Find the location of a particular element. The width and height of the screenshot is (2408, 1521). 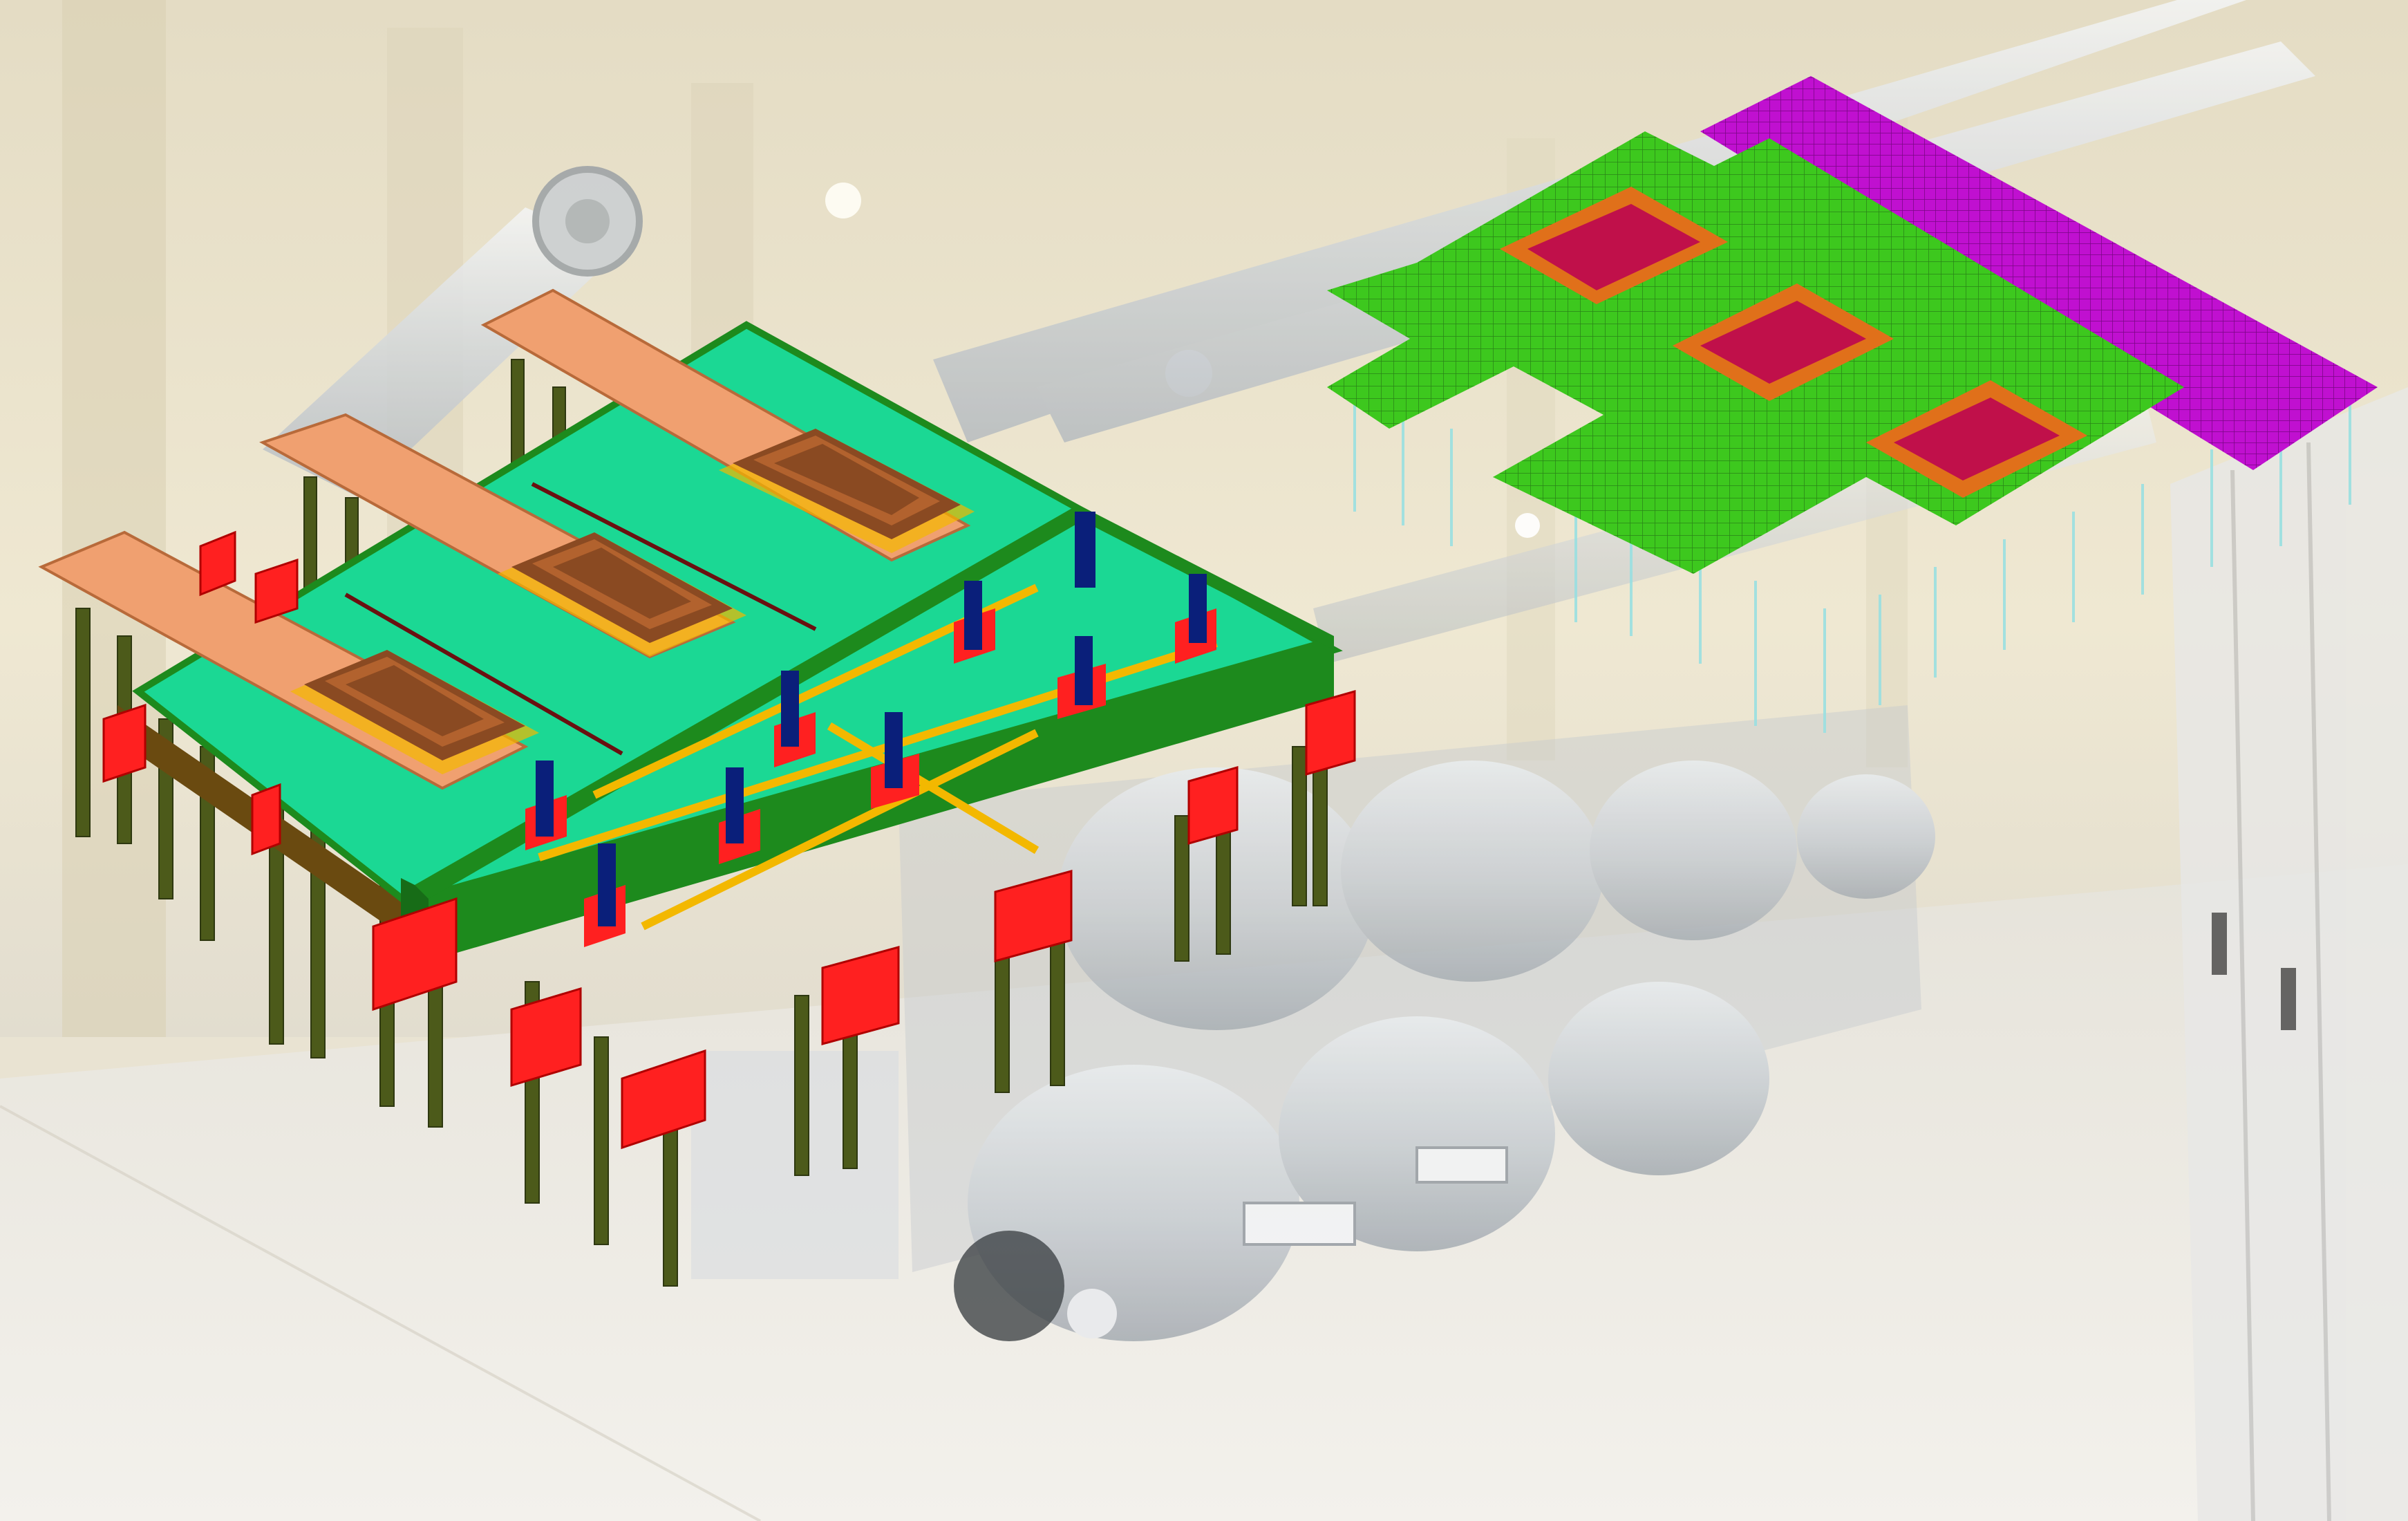

spring-supports is located at coordinates (1852, 560).